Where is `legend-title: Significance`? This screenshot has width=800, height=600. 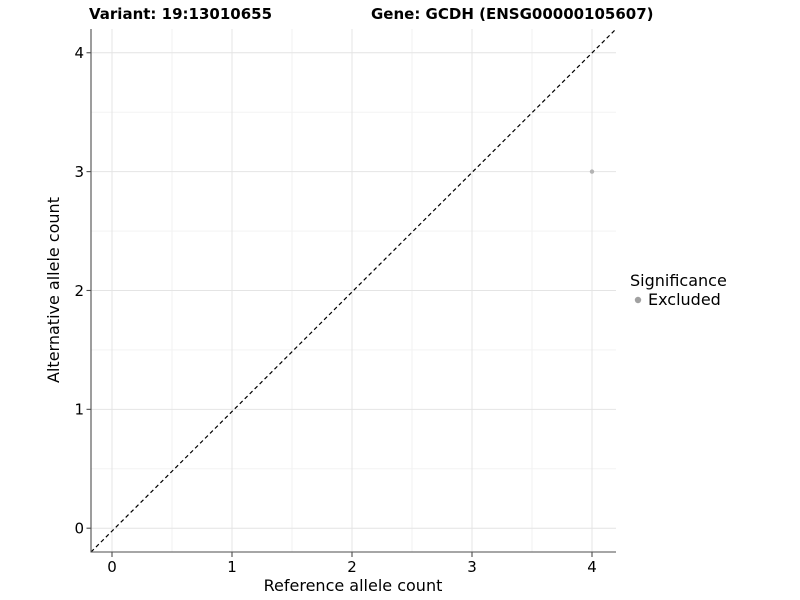 legend-title: Significance is located at coordinates (678, 280).